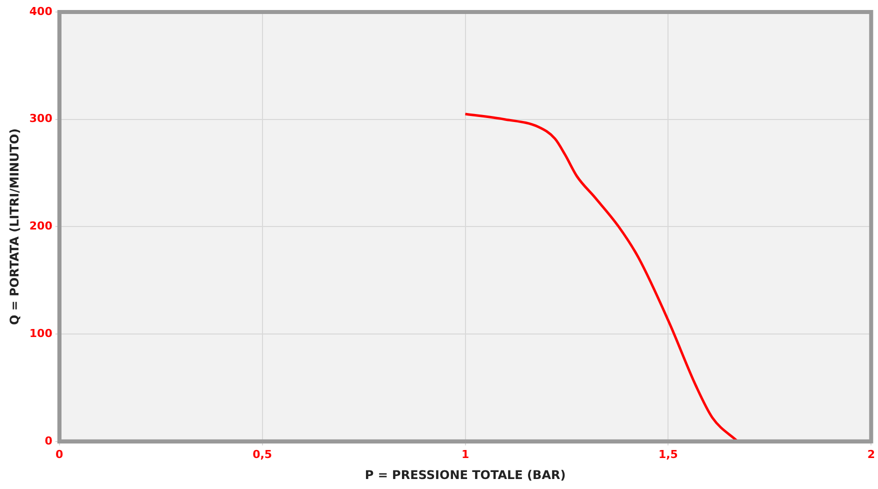  What do you see at coordinates (60, 454) in the screenshot?
I see `x-tick-label: 0` at bounding box center [60, 454].